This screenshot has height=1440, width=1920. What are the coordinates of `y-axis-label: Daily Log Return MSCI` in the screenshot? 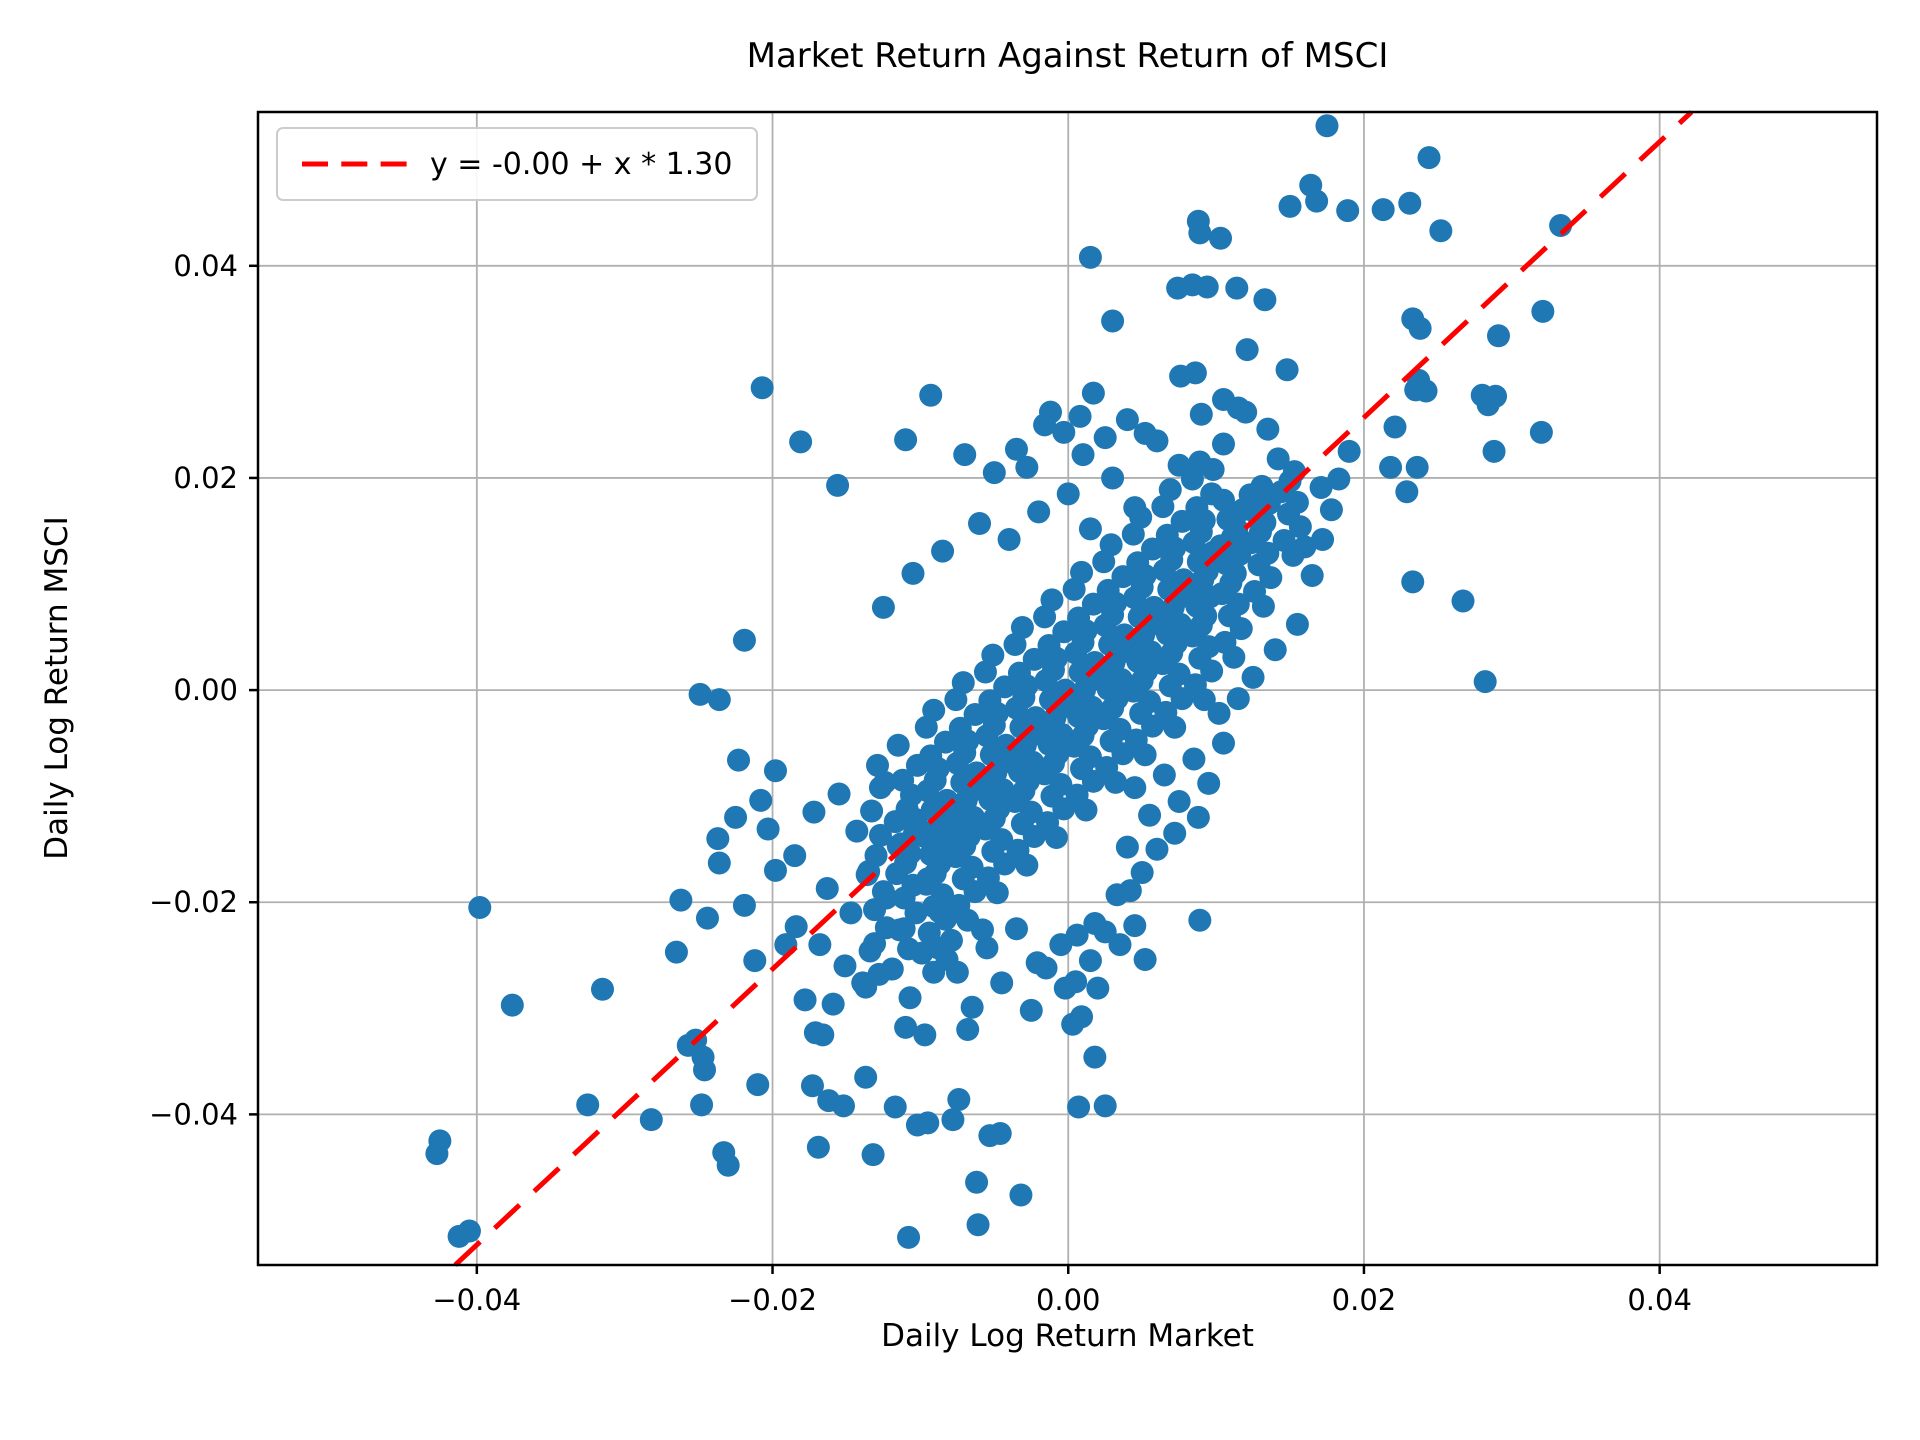 It's located at (57, 688).